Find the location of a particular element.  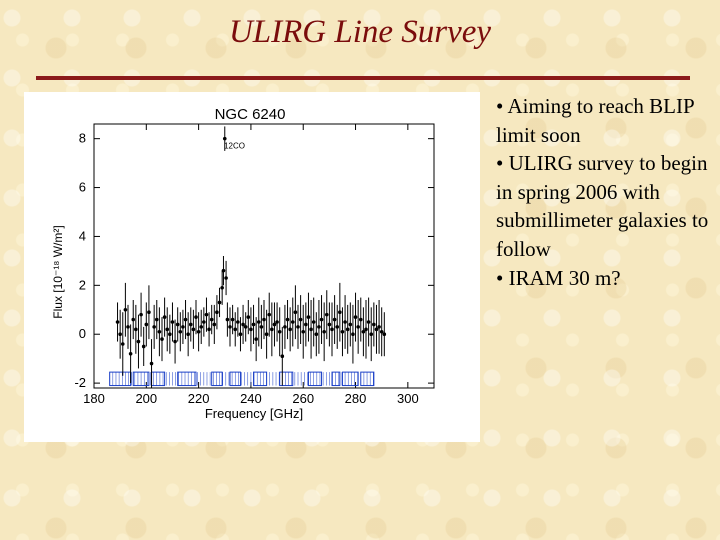

x-tick-label: 180 is located at coordinates (94, 398).